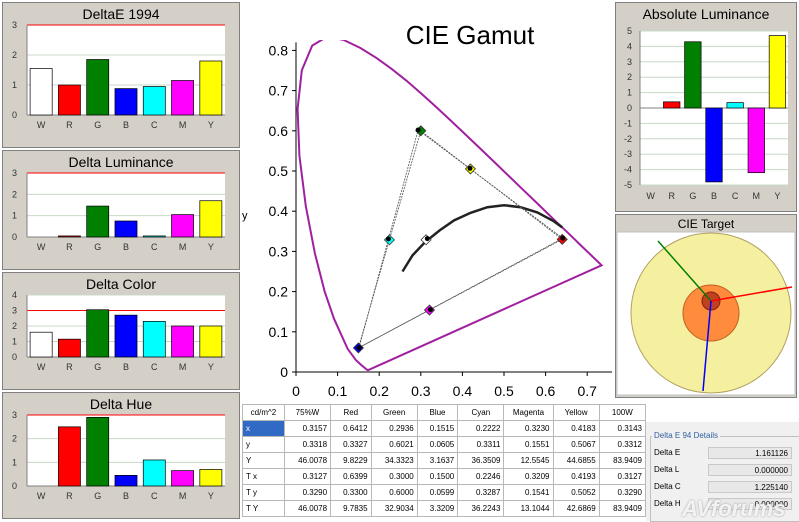  Describe the element at coordinates (351, 492) in the screenshot. I see `table-cell: 0.3300` at that location.